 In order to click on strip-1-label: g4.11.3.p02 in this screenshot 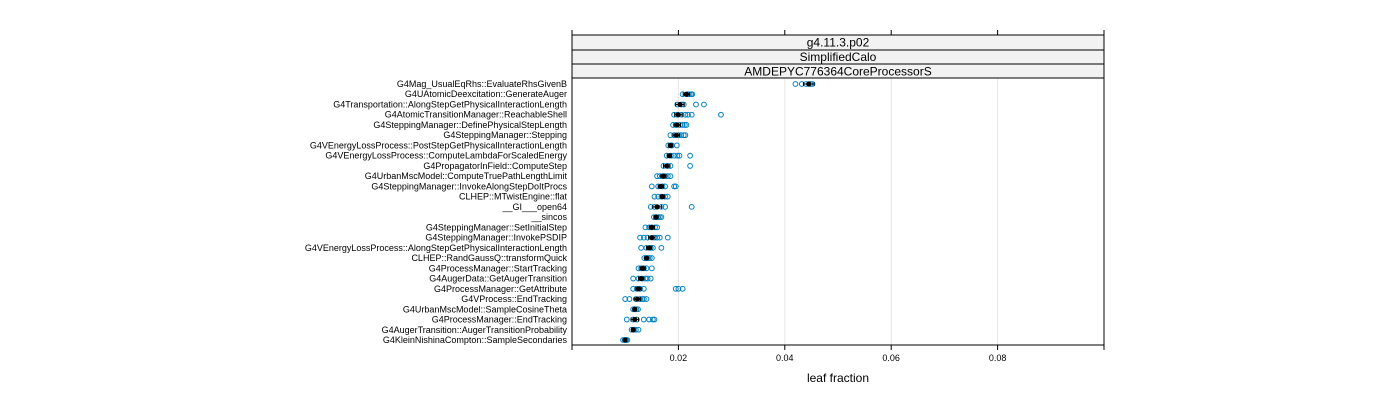, I will do `click(838, 43)`.